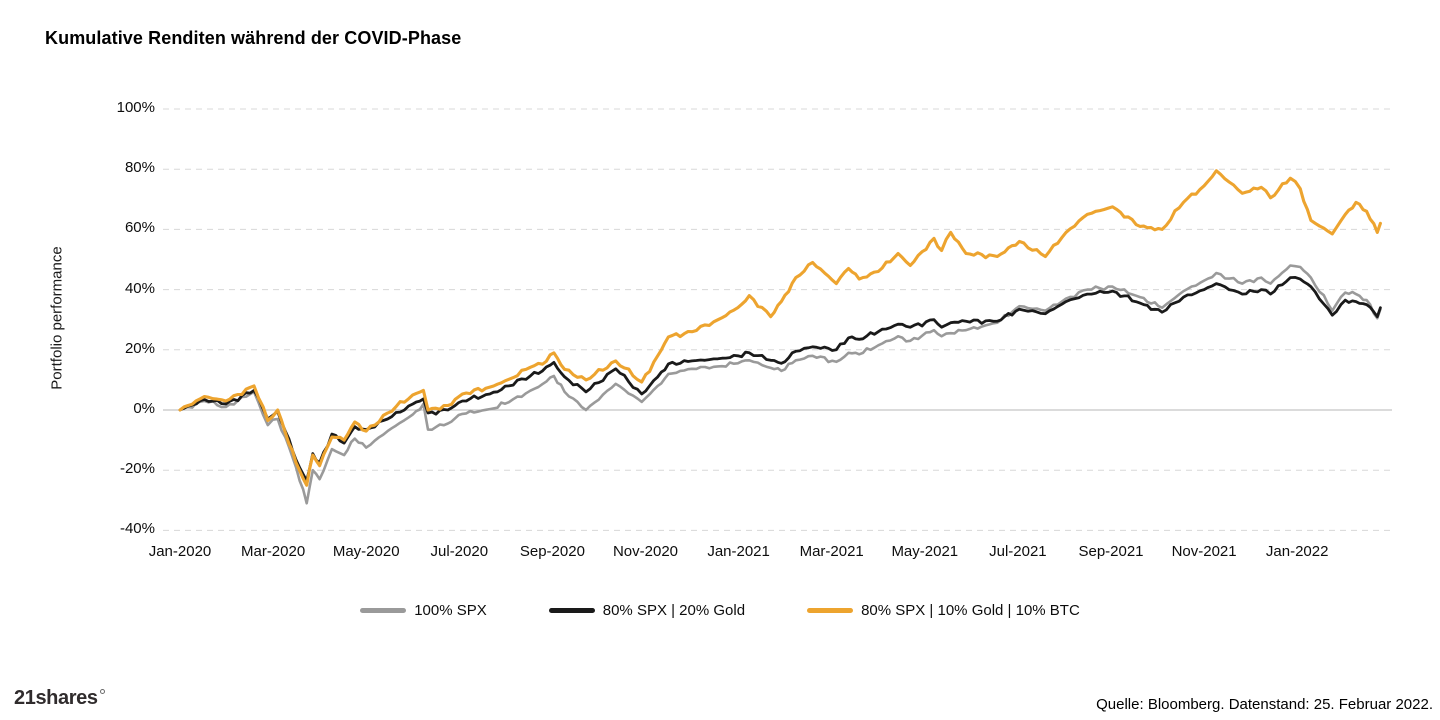 The image size is (1440, 720). I want to click on legend-item: 100% SPX, so click(423, 610).